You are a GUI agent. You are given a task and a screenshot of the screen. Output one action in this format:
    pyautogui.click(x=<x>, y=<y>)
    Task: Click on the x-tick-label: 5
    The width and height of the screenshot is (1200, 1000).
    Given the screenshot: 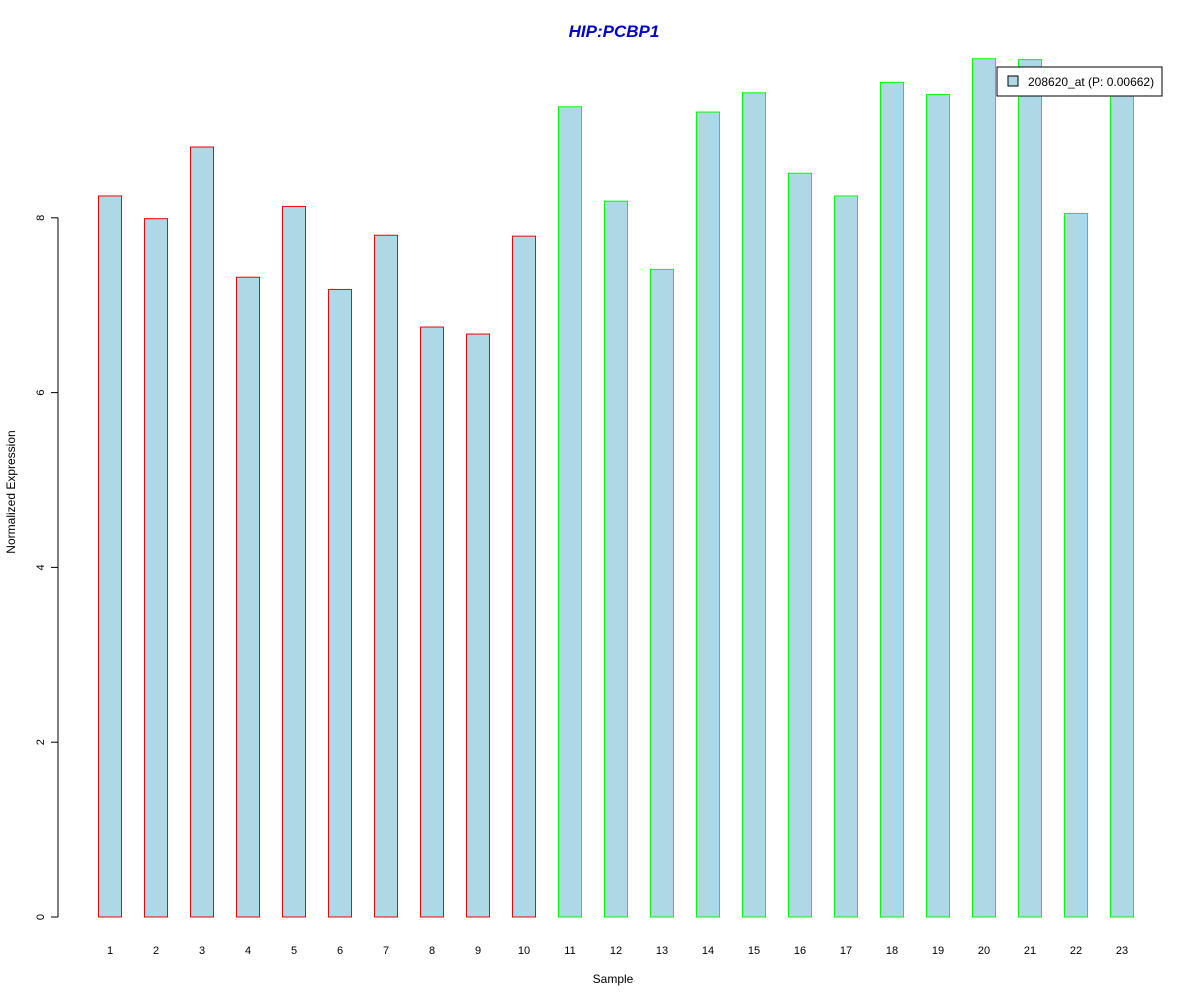 What is the action you would take?
    pyautogui.click(x=294, y=951)
    